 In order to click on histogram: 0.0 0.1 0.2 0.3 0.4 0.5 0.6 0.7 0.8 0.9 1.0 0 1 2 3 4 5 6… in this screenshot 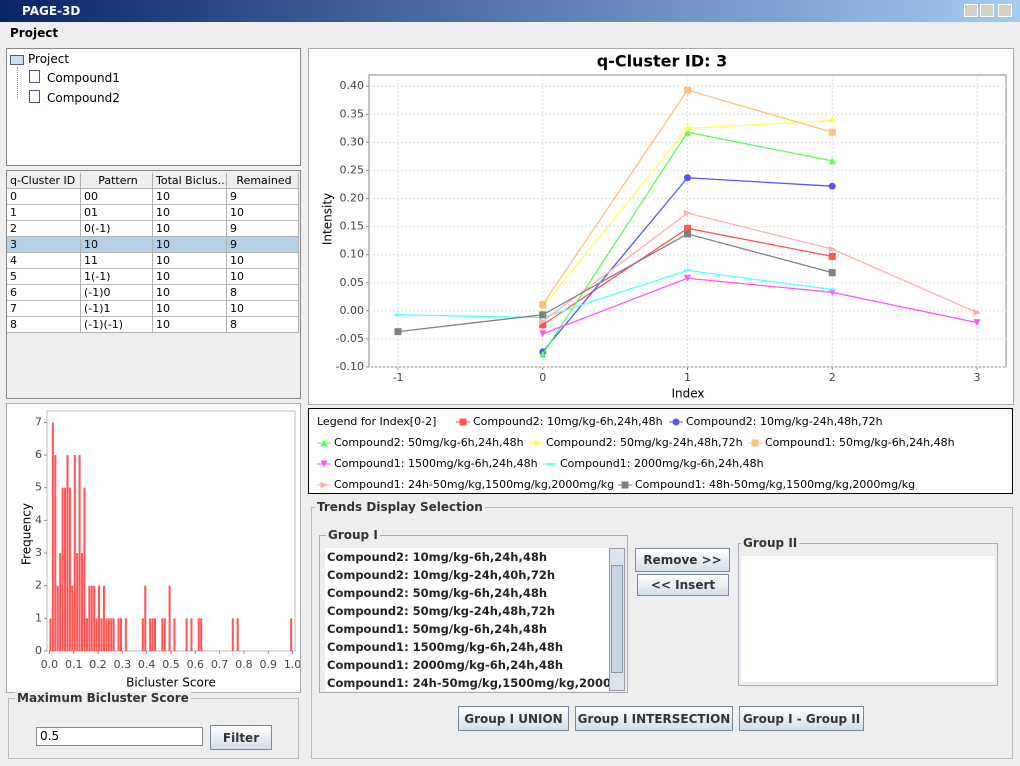, I will do `click(160, 550)`.